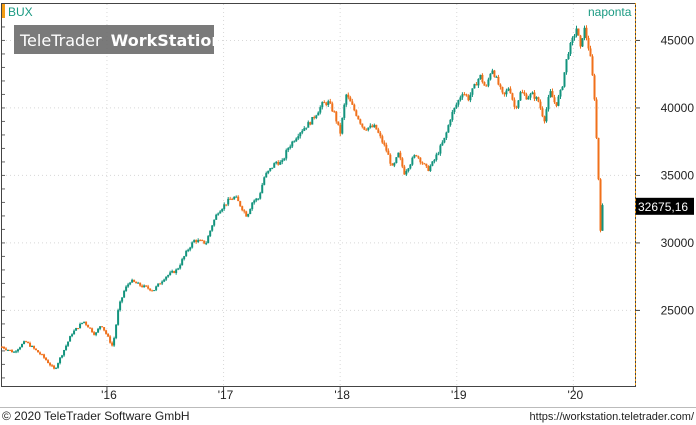  What do you see at coordinates (610, 12) in the screenshot?
I see `interval-label: naponta` at bounding box center [610, 12].